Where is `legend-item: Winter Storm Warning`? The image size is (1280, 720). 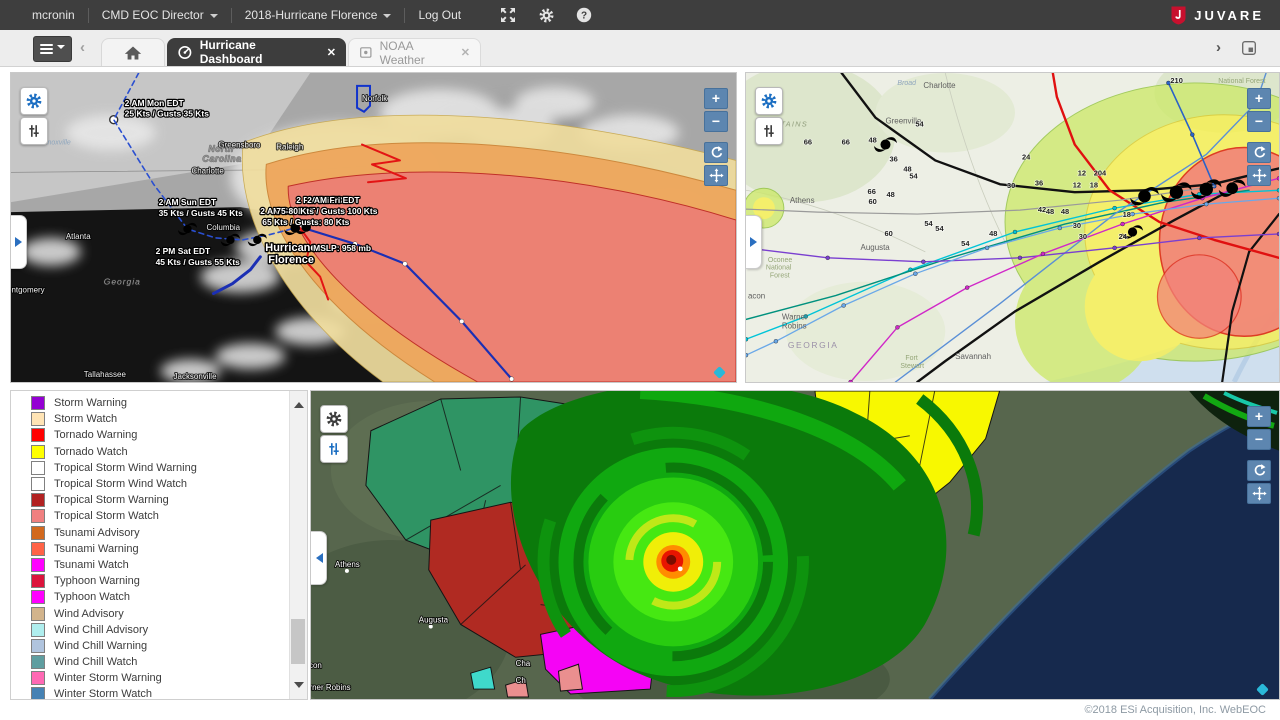 legend-item: Winter Storm Warning is located at coordinates (150, 678).